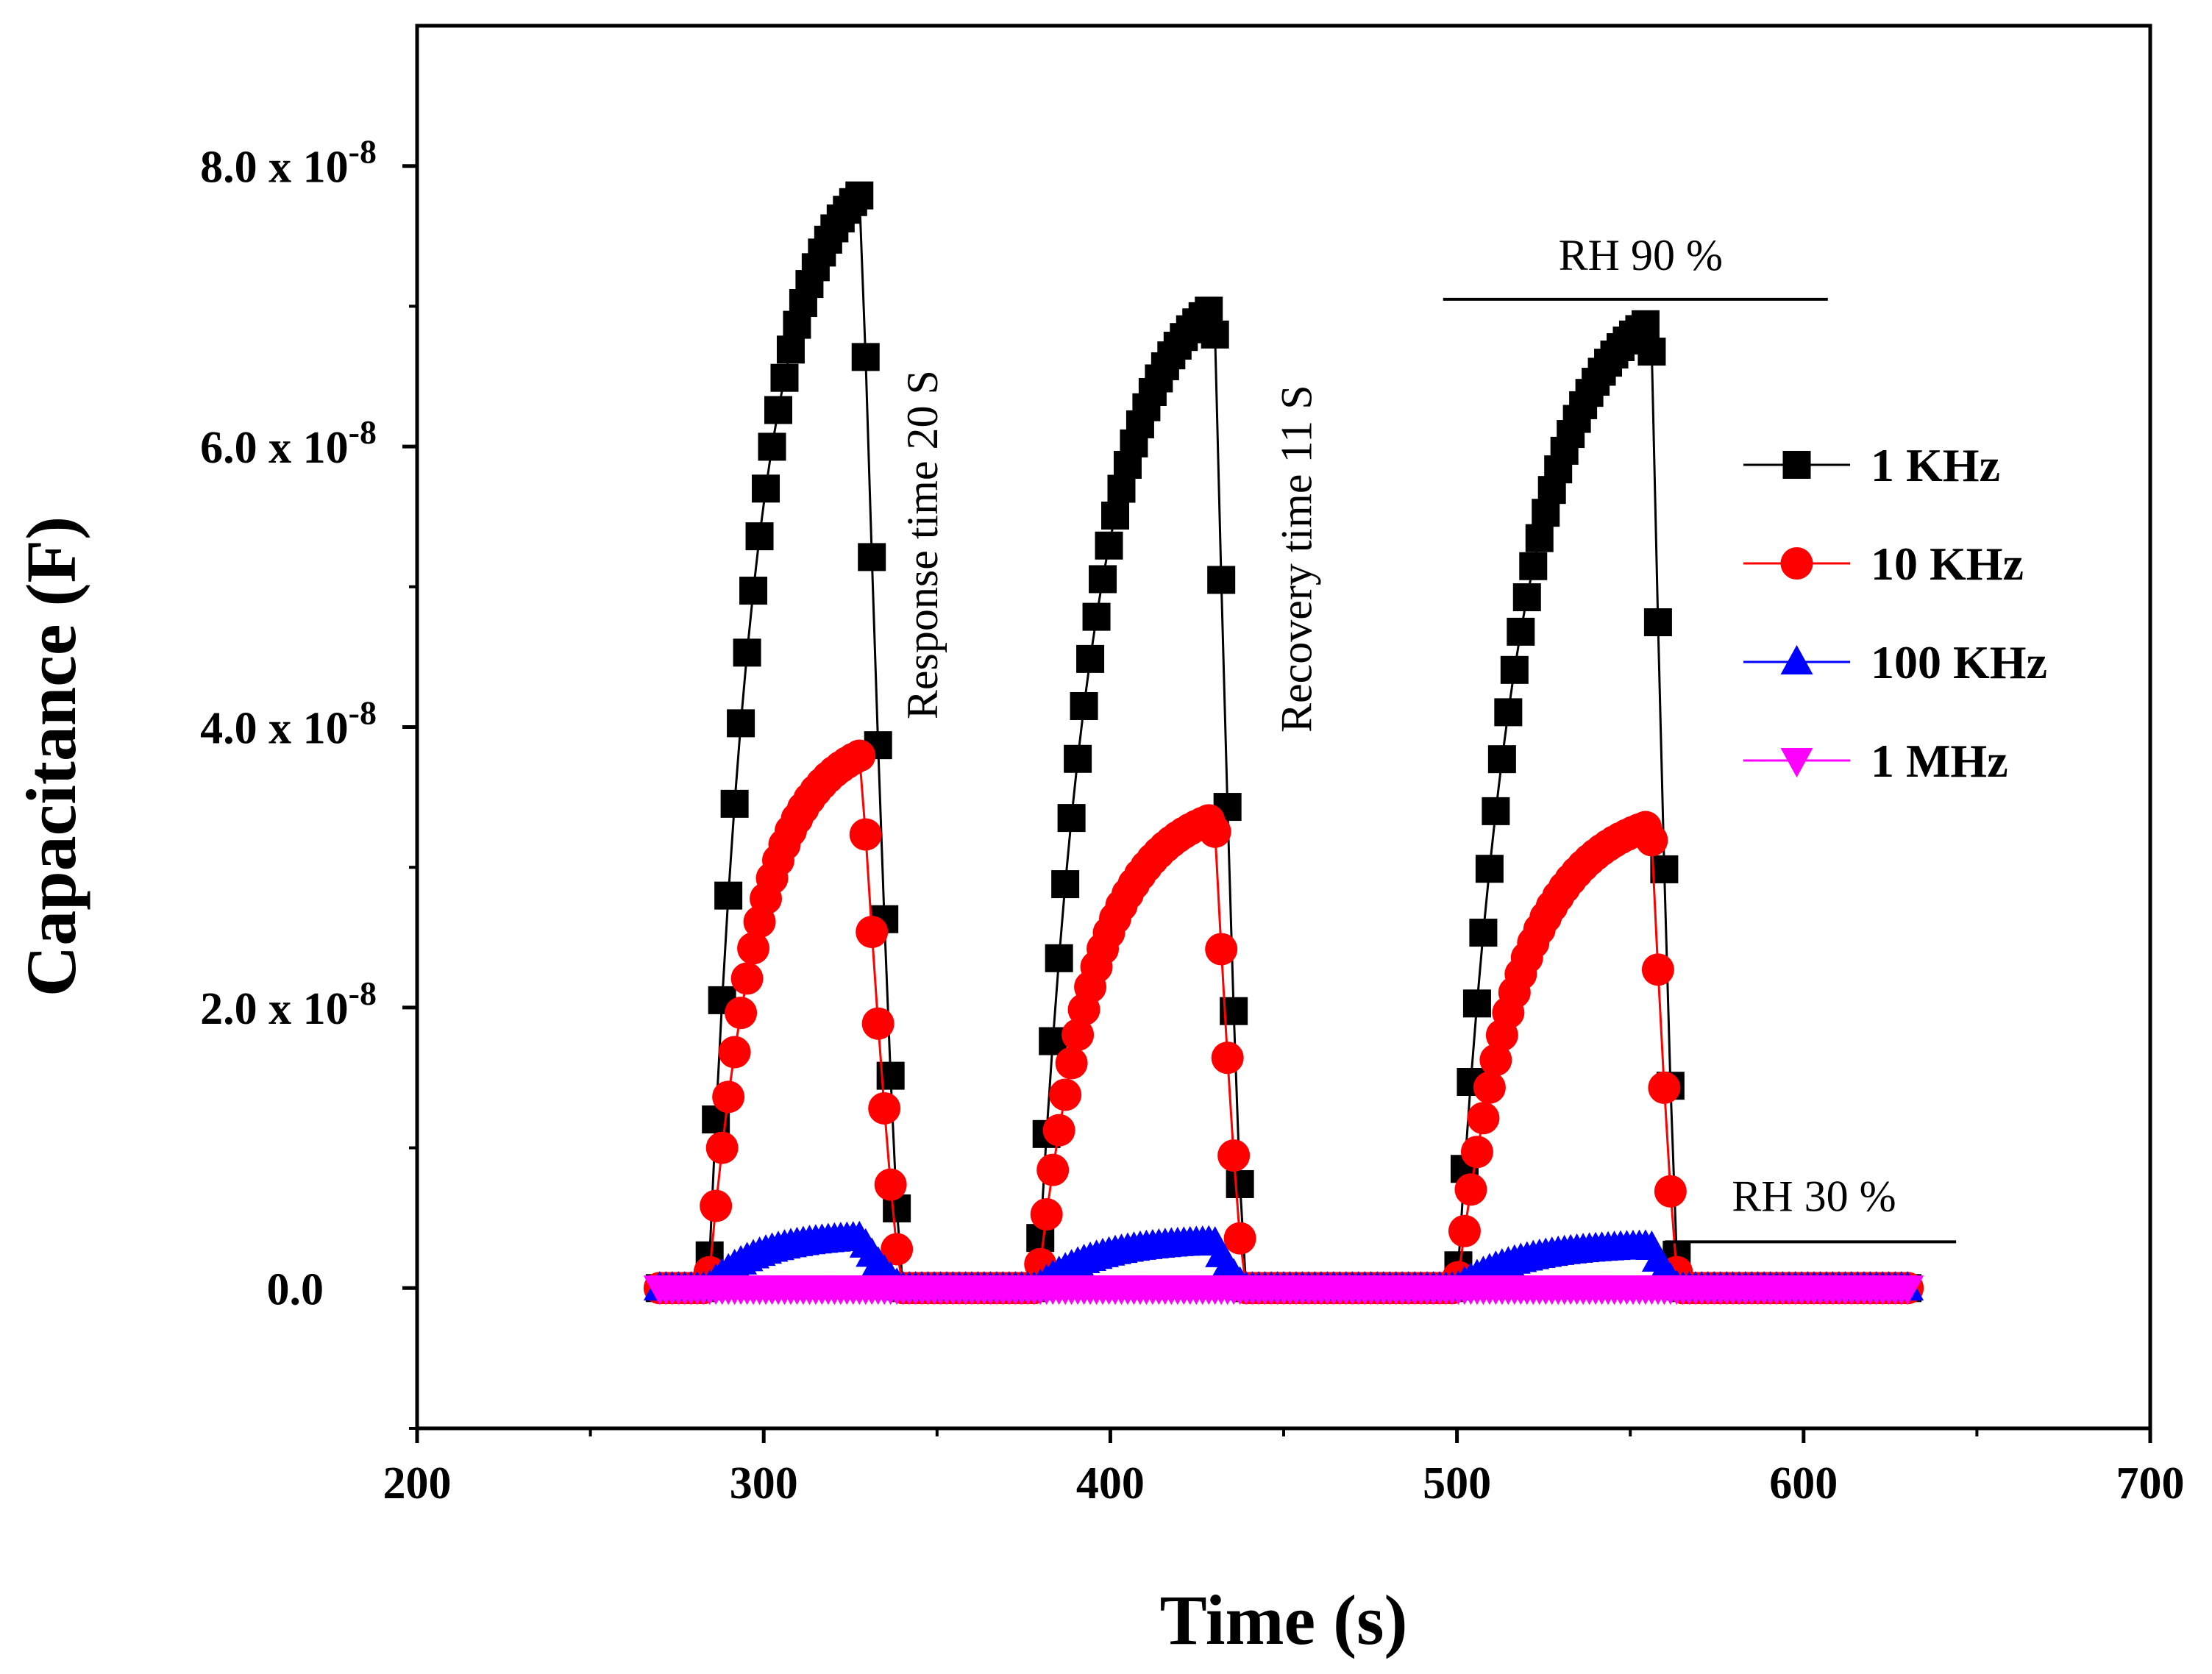  Describe the element at coordinates (1871, 465) in the screenshot. I see `legend-item: 1 KHz` at that location.